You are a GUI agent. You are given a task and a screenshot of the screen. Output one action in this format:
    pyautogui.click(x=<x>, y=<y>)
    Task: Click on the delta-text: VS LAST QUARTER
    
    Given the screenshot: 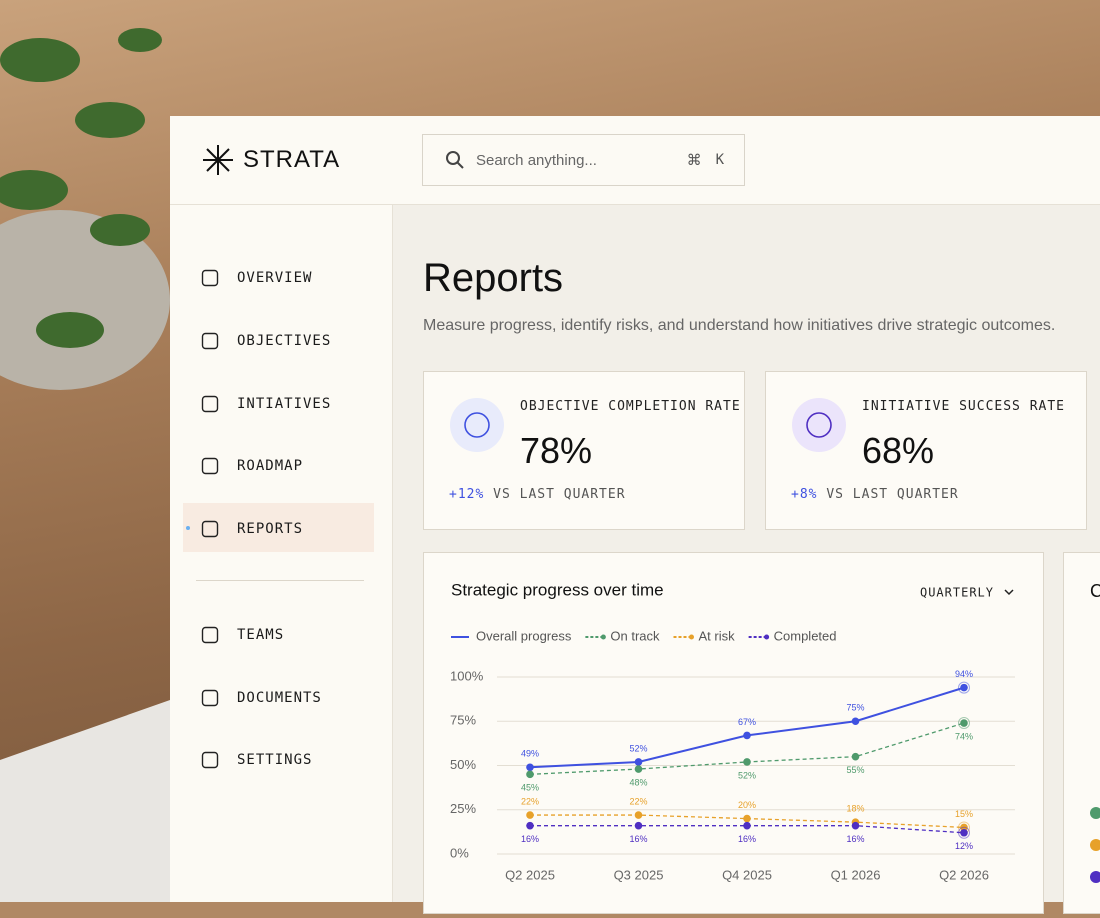 What is the action you would take?
    pyautogui.click(x=559, y=494)
    